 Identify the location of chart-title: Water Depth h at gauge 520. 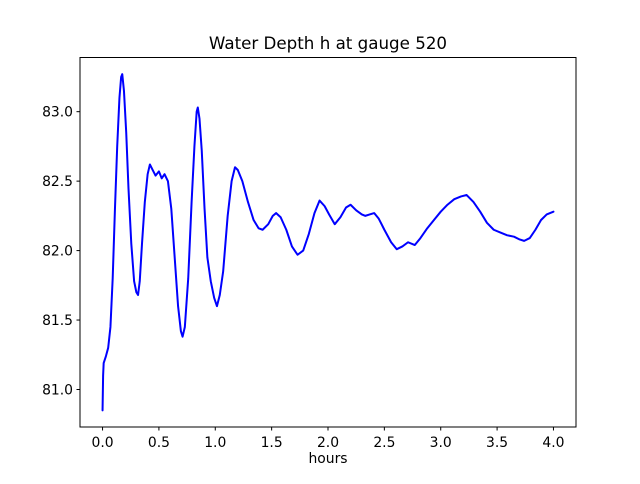
(328, 43).